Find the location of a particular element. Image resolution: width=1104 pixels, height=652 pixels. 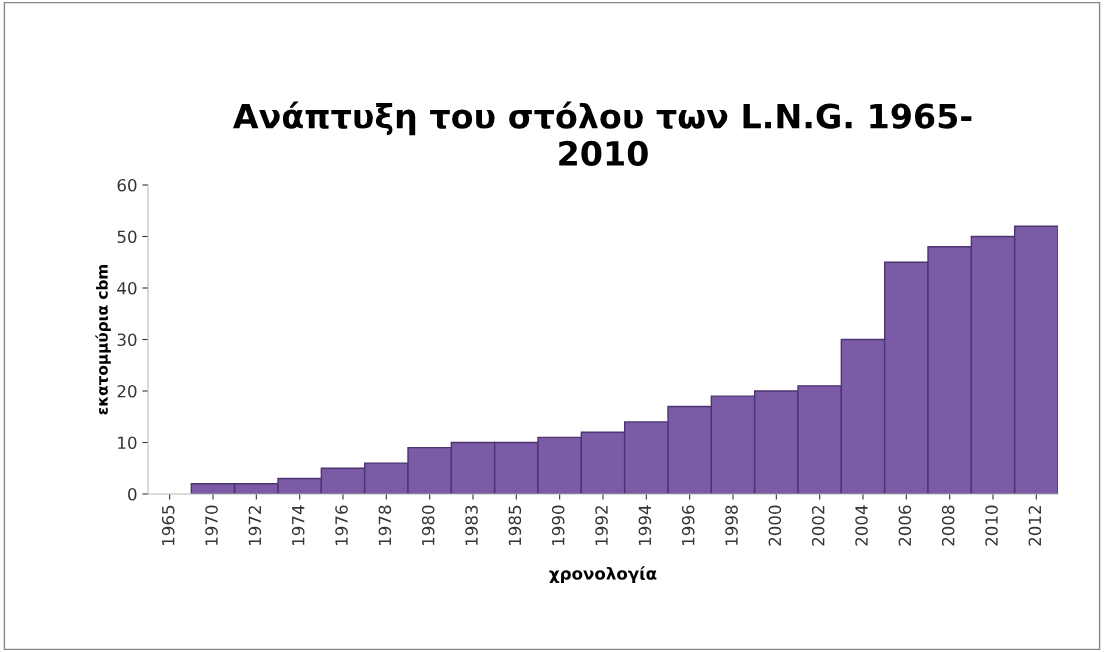

x-tick-label: 1972 is located at coordinates (255, 525).